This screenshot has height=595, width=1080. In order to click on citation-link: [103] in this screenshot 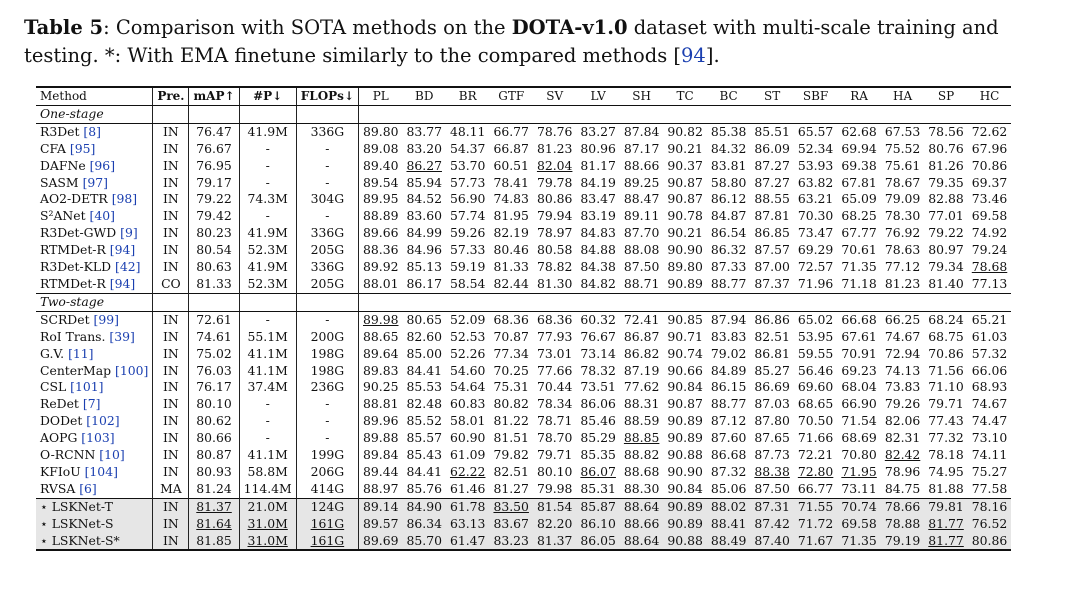, I will do `click(98, 438)`.